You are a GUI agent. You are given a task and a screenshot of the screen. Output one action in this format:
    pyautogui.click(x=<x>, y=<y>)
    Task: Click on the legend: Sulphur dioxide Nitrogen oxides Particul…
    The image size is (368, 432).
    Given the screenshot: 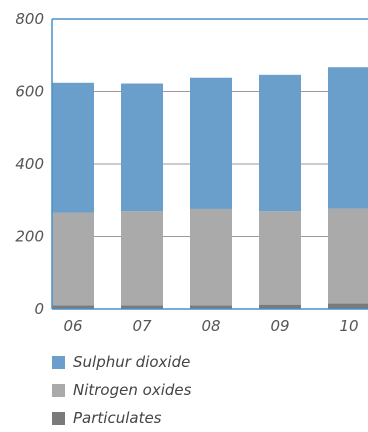 What is the action you would take?
    pyautogui.click(x=121, y=390)
    